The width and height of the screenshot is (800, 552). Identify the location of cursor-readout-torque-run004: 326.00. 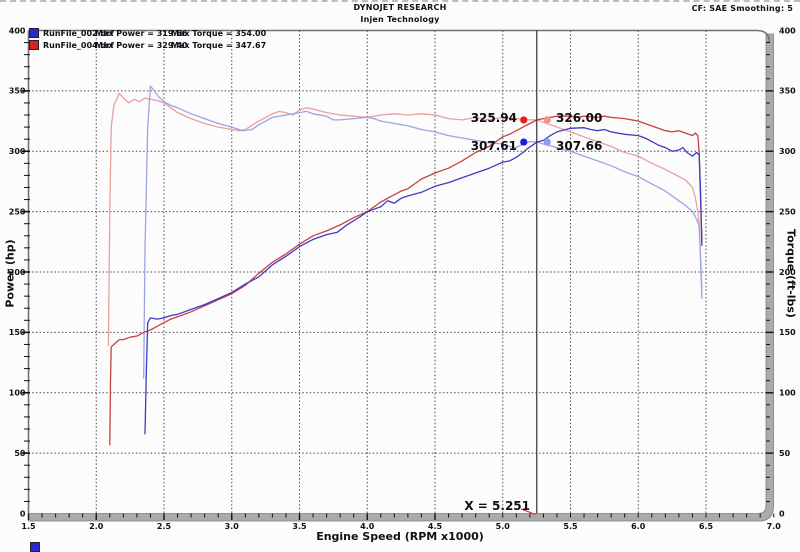
(579, 118).